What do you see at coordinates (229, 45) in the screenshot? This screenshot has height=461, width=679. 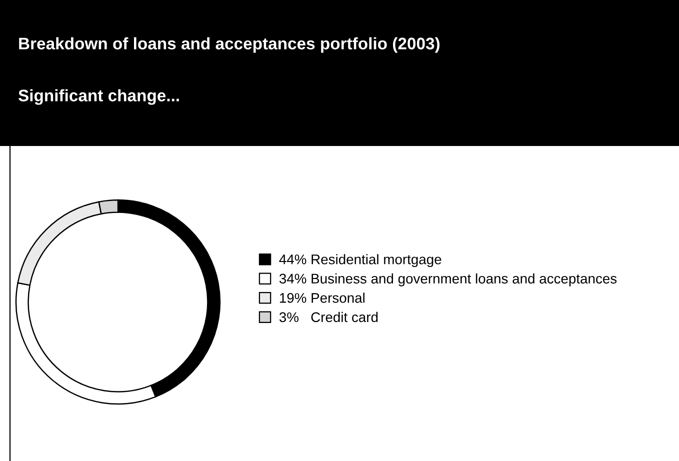 I see `chart-title: Breakdown of loans and acceptances portfolio (2003)` at bounding box center [229, 45].